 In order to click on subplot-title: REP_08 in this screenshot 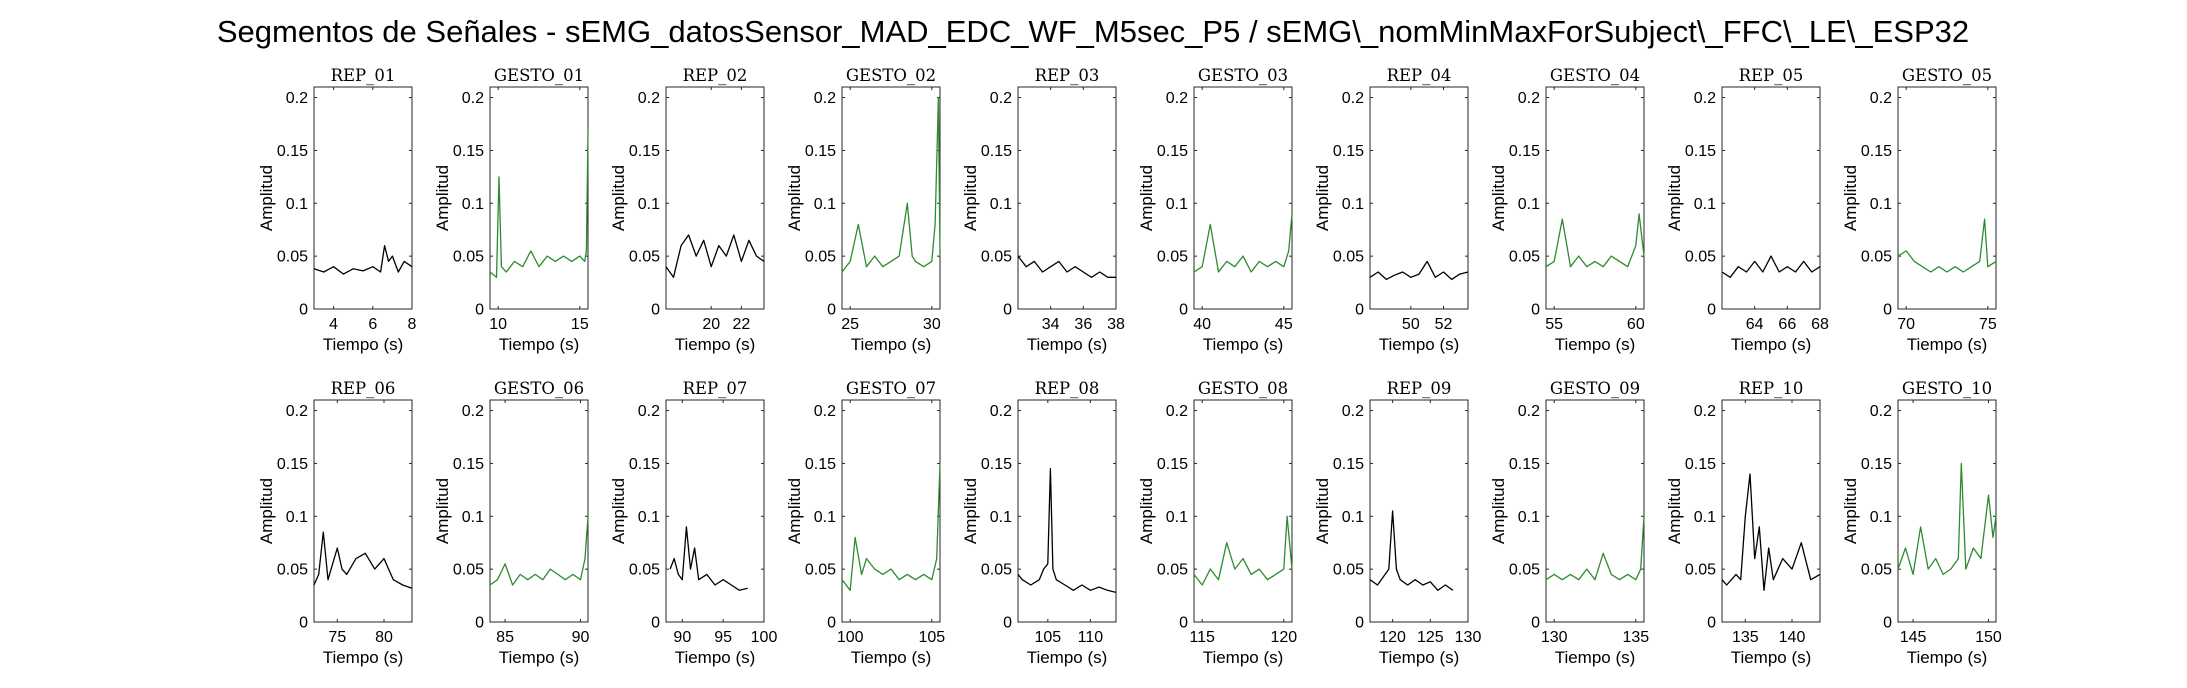, I will do `click(1067, 388)`.